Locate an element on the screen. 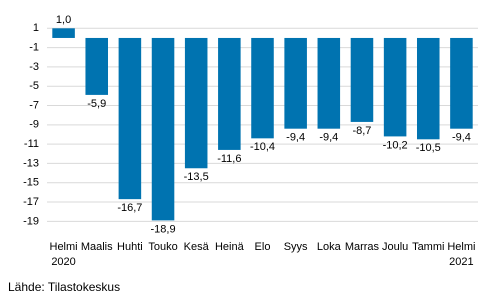 This screenshot has height=304, width=493. y-tick-label: -19 is located at coordinates (31, 221).